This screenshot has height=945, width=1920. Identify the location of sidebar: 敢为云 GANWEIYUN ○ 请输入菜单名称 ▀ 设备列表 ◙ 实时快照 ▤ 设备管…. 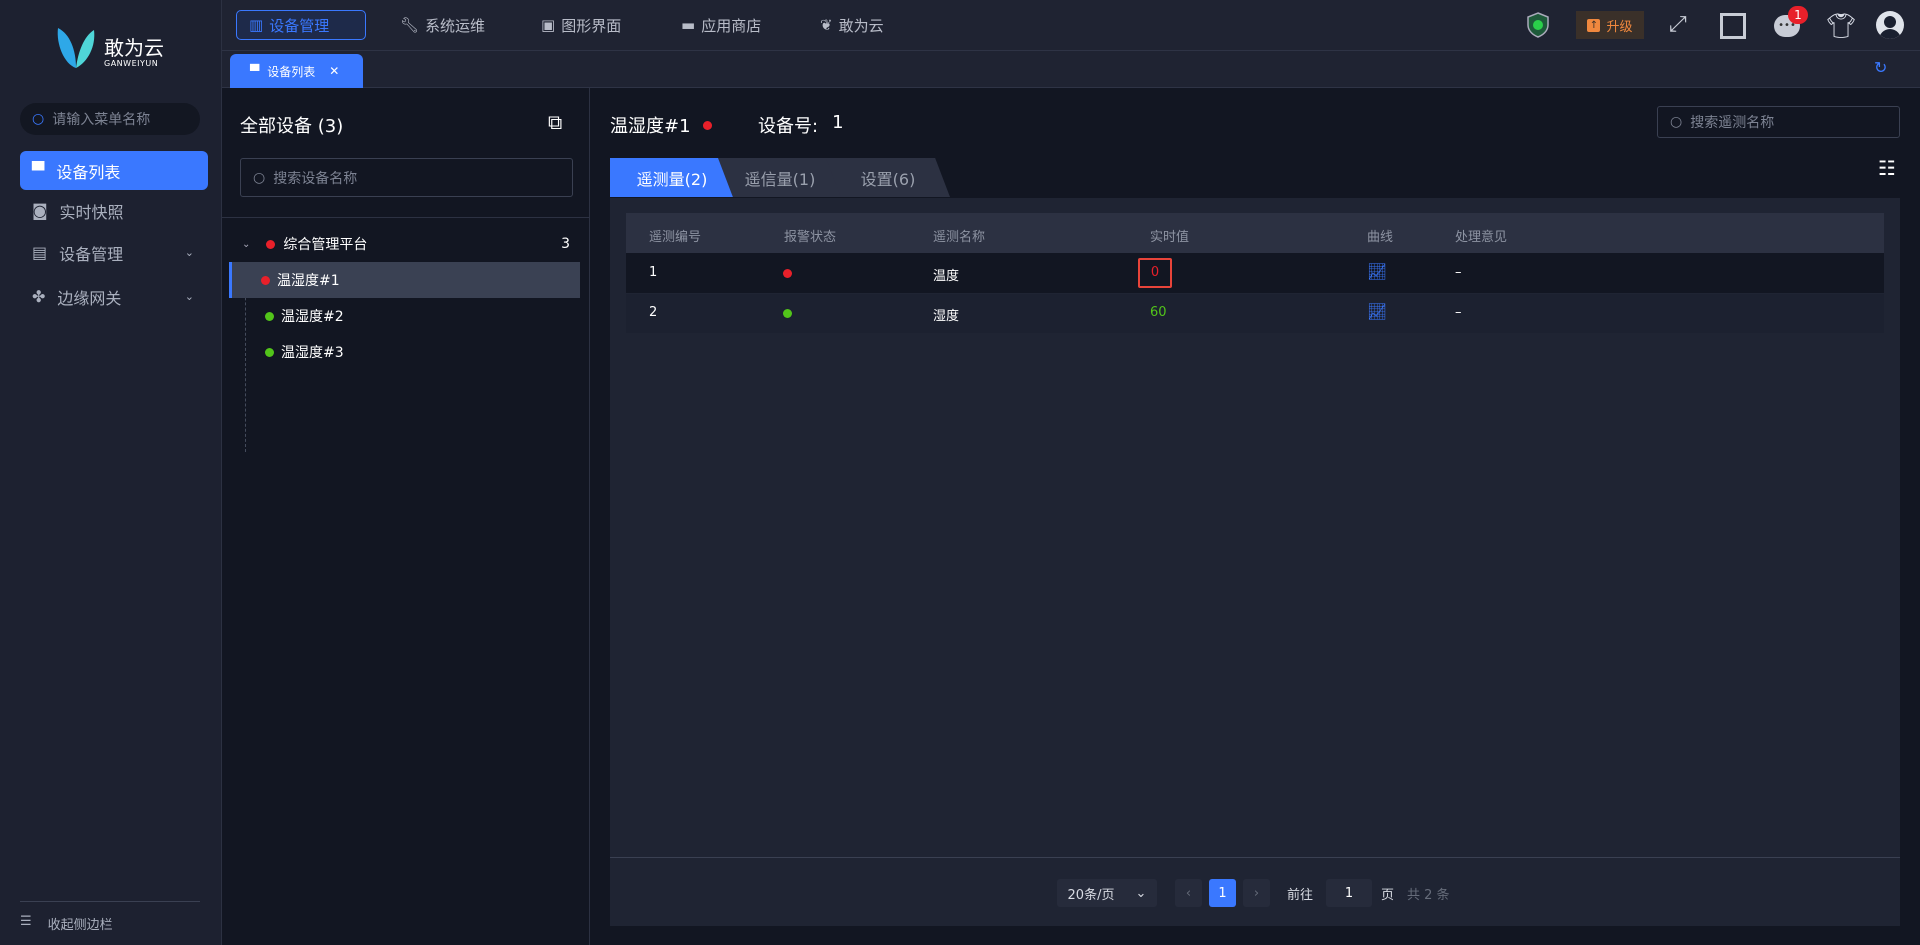
(111, 472).